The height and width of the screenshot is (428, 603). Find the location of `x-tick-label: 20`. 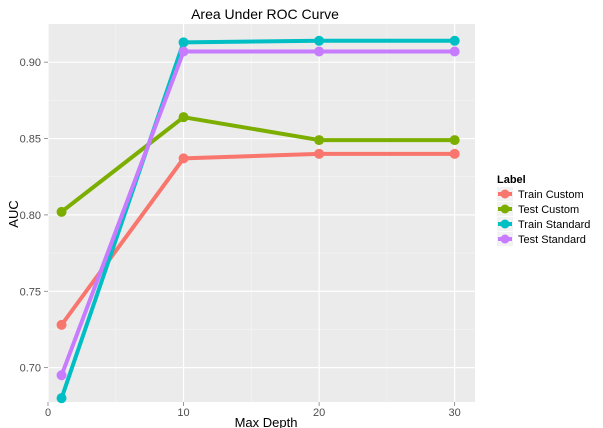

x-tick-label: 20 is located at coordinates (319, 413).